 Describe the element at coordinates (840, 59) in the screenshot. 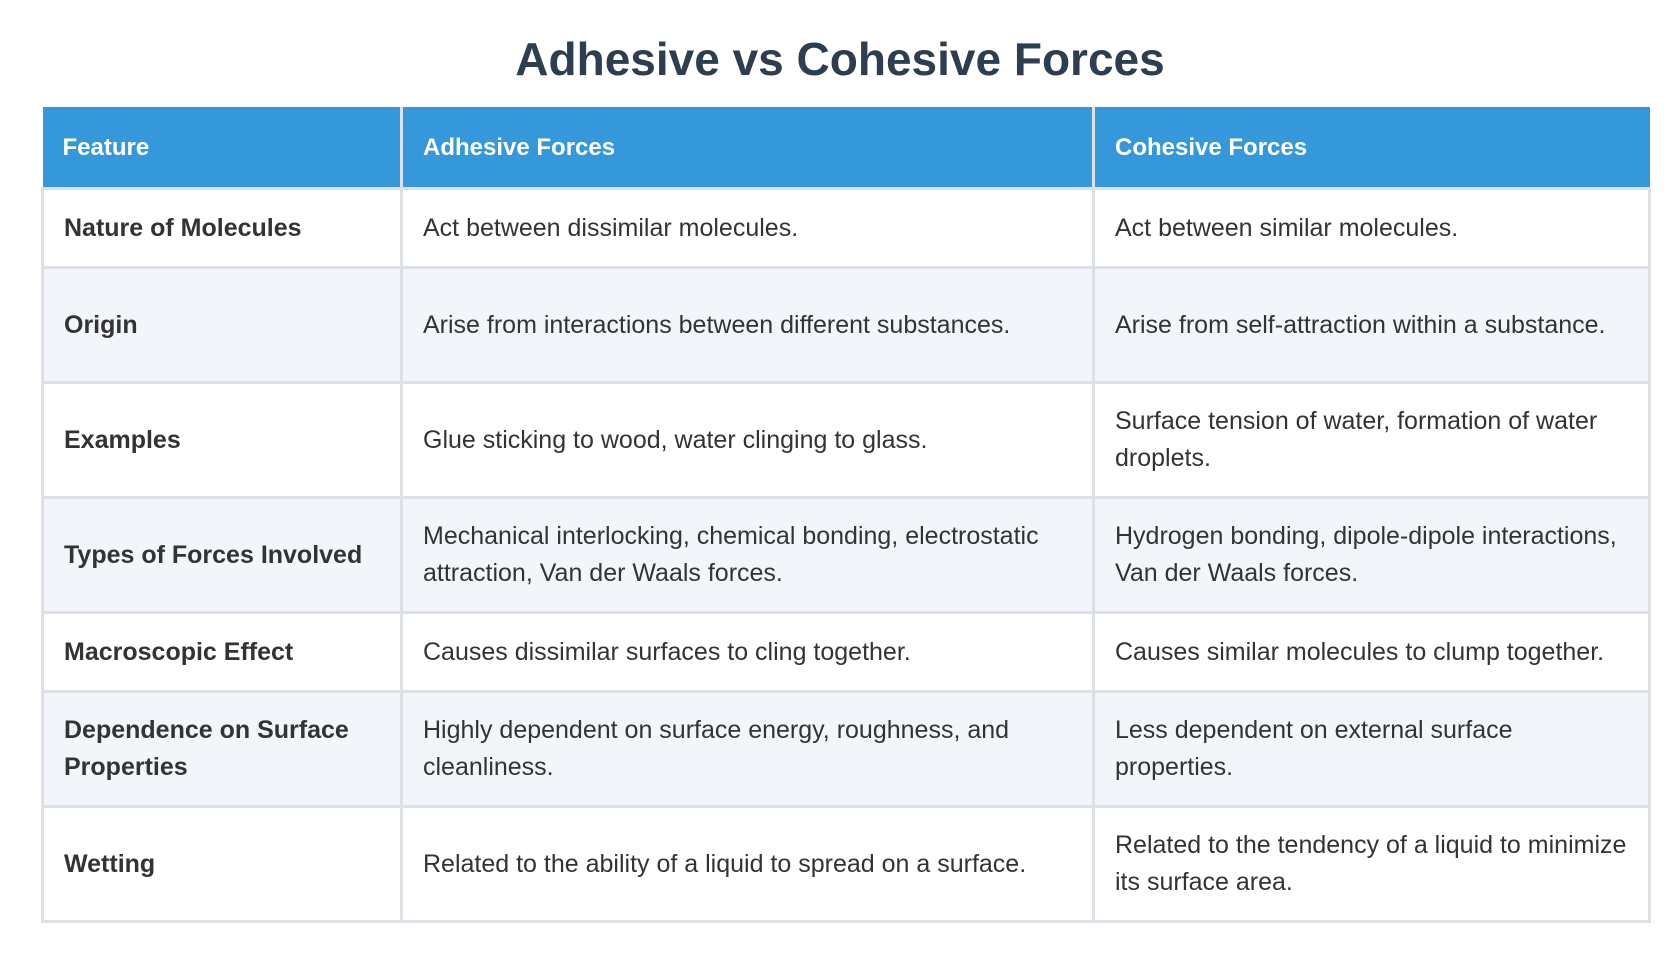

I see `page-title: Adhesive vs Cohesive Forces` at that location.